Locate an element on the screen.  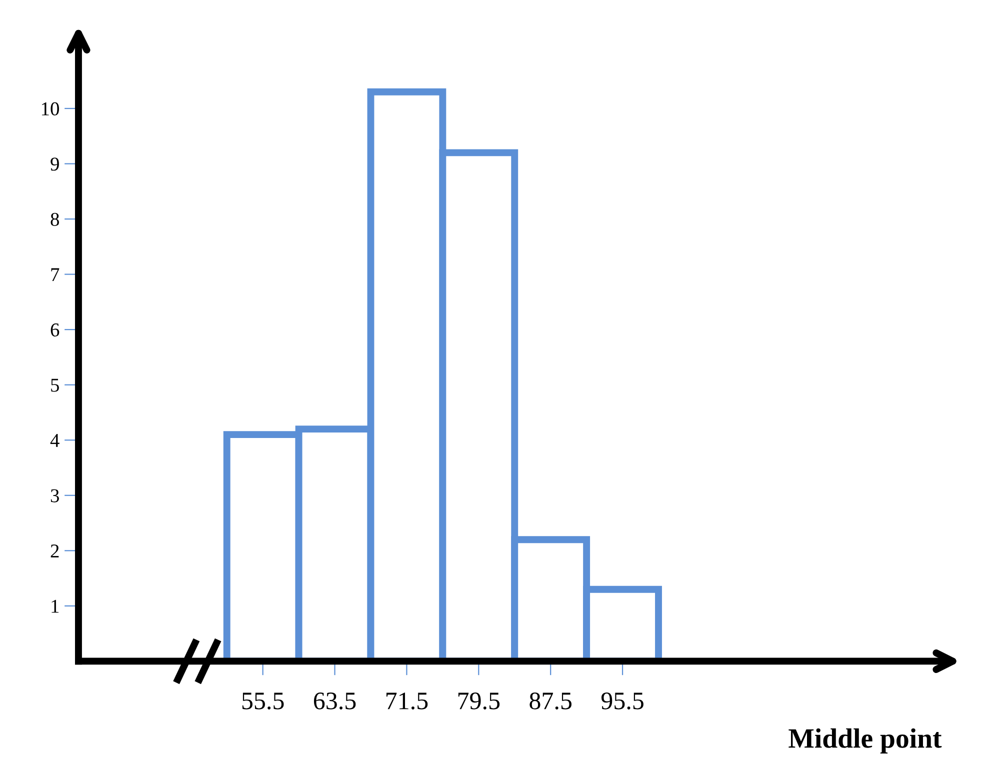
y-tick-label: 10 is located at coordinates (50, 109).